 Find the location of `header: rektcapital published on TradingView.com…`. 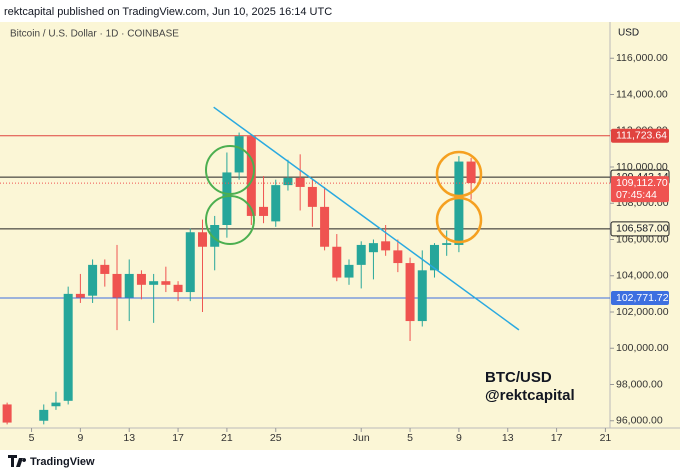

header: rektcapital published on TradingView.com… is located at coordinates (168, 12).